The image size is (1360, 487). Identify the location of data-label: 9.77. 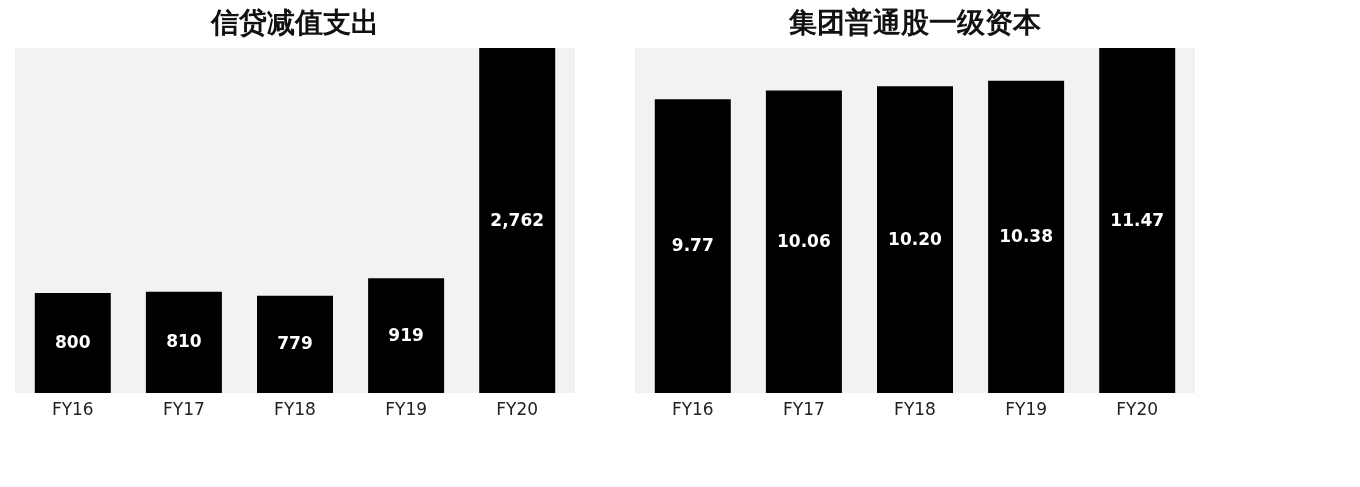
(692, 245).